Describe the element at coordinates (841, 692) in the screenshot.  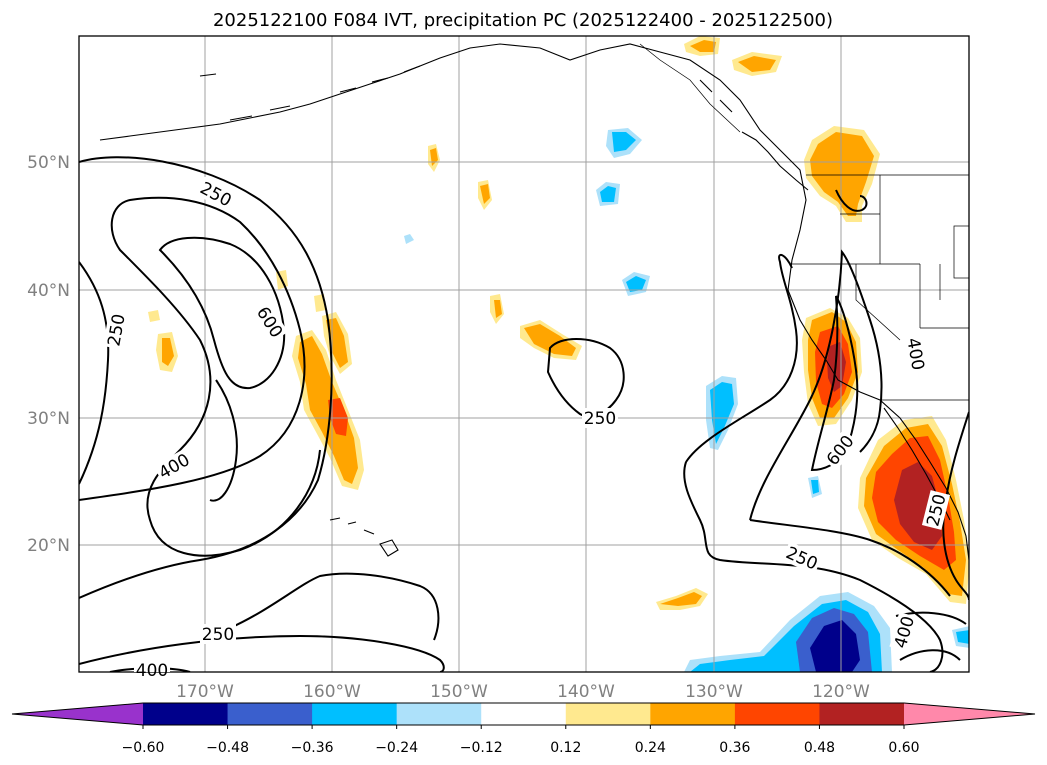
I see `longitude-label-120w: 120°W` at that location.